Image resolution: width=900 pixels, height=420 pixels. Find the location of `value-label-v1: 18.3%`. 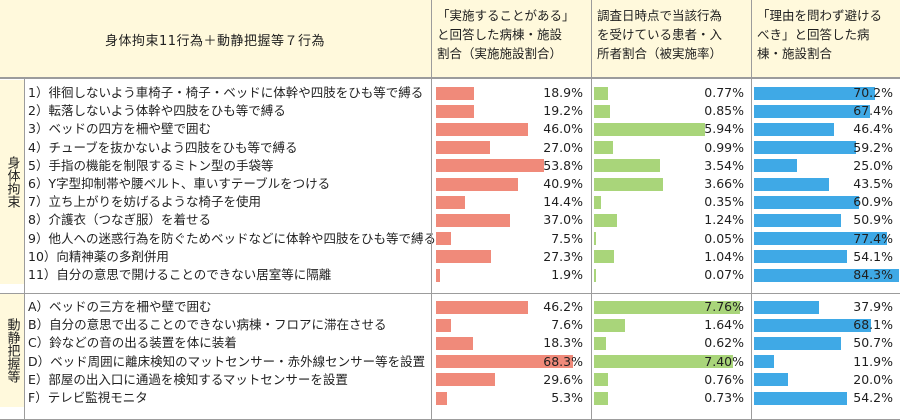

value-label-v1: 18.3% is located at coordinates (563, 343).